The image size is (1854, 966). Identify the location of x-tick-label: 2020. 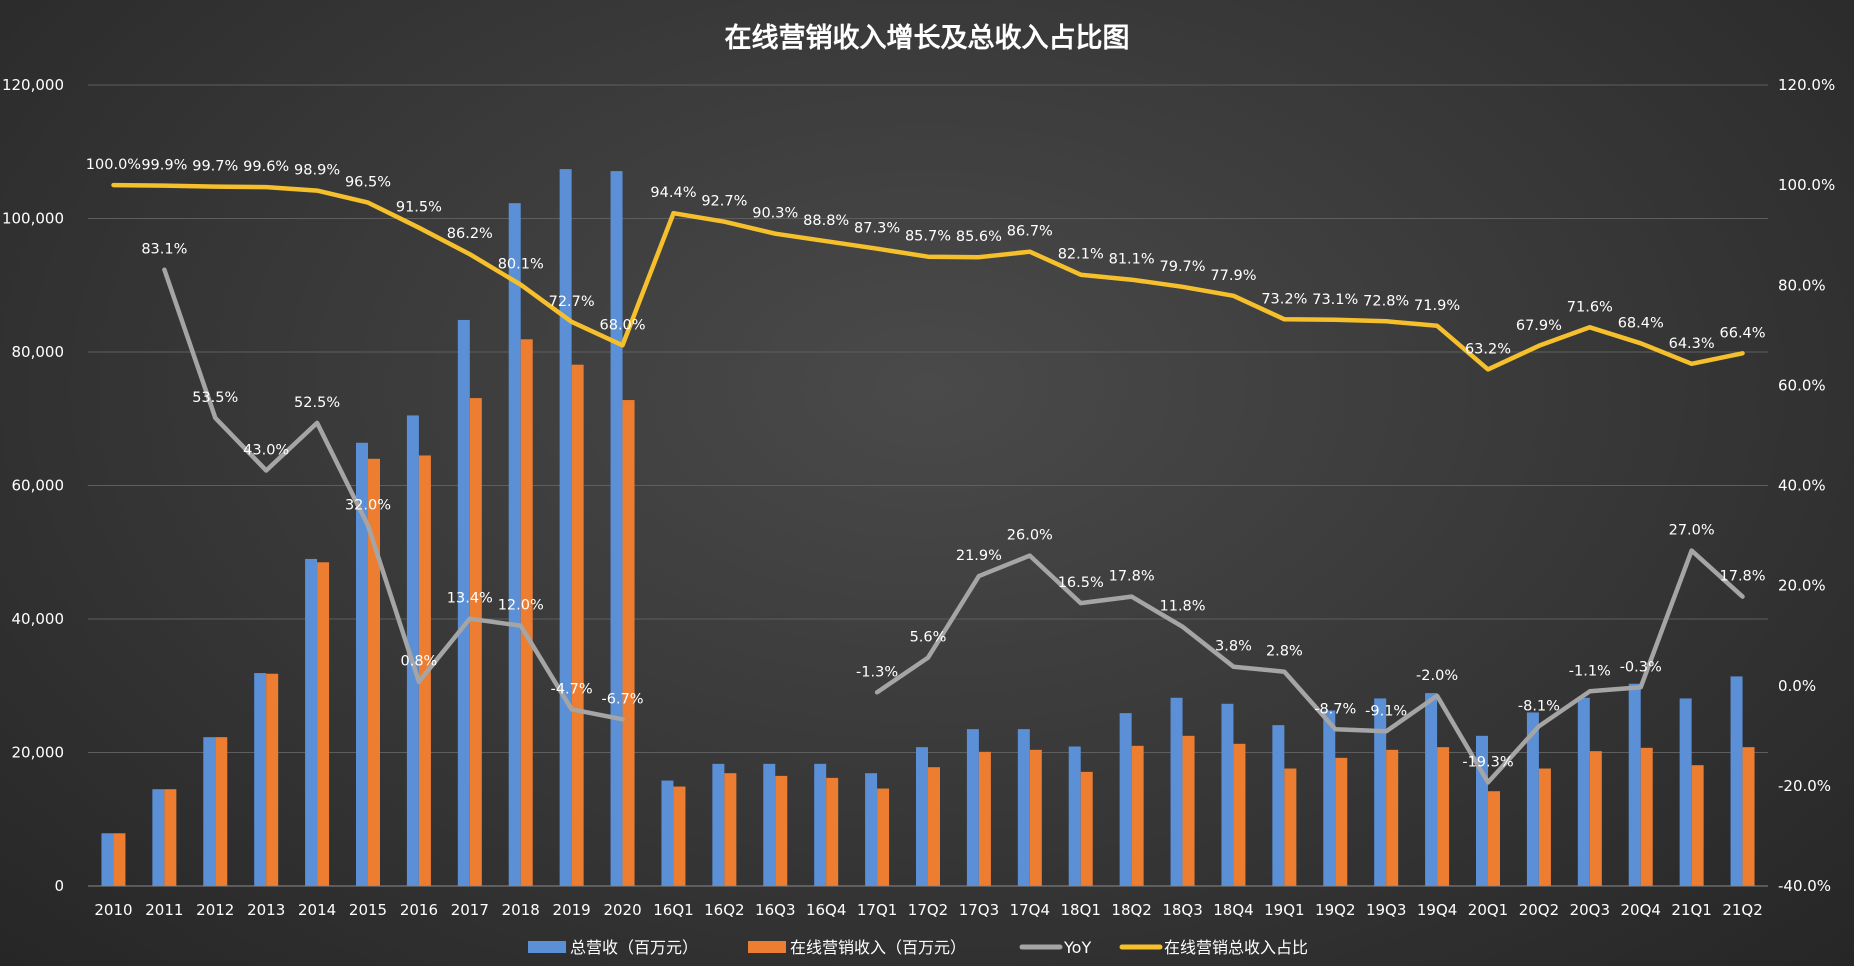
(622, 910).